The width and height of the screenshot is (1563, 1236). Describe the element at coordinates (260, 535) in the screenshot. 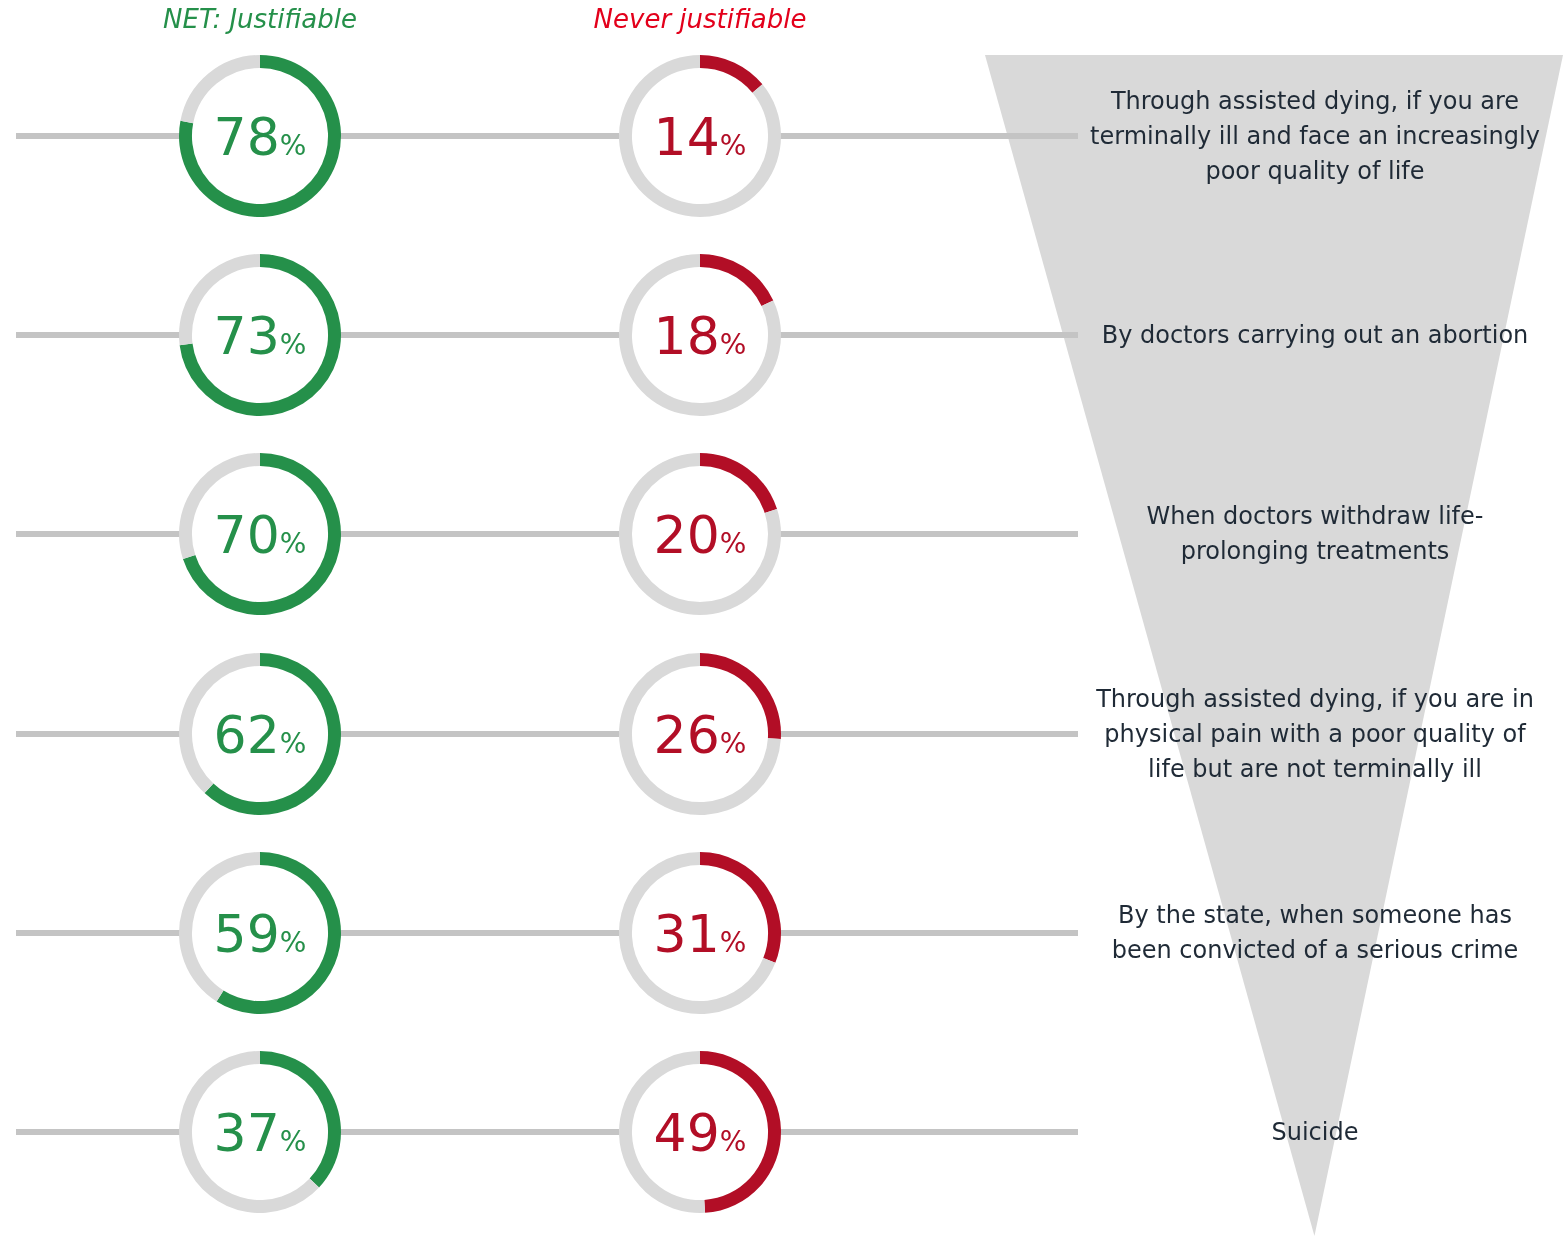

I see `text: 70%` at that location.